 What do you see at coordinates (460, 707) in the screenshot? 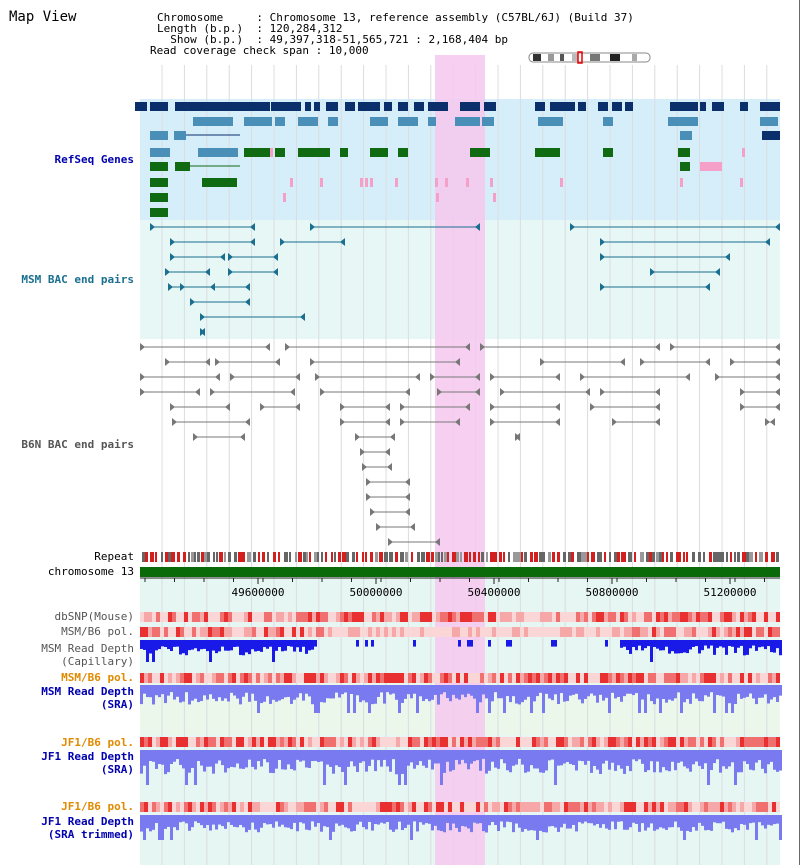
I see `msm-sra-bg` at bounding box center [460, 707].